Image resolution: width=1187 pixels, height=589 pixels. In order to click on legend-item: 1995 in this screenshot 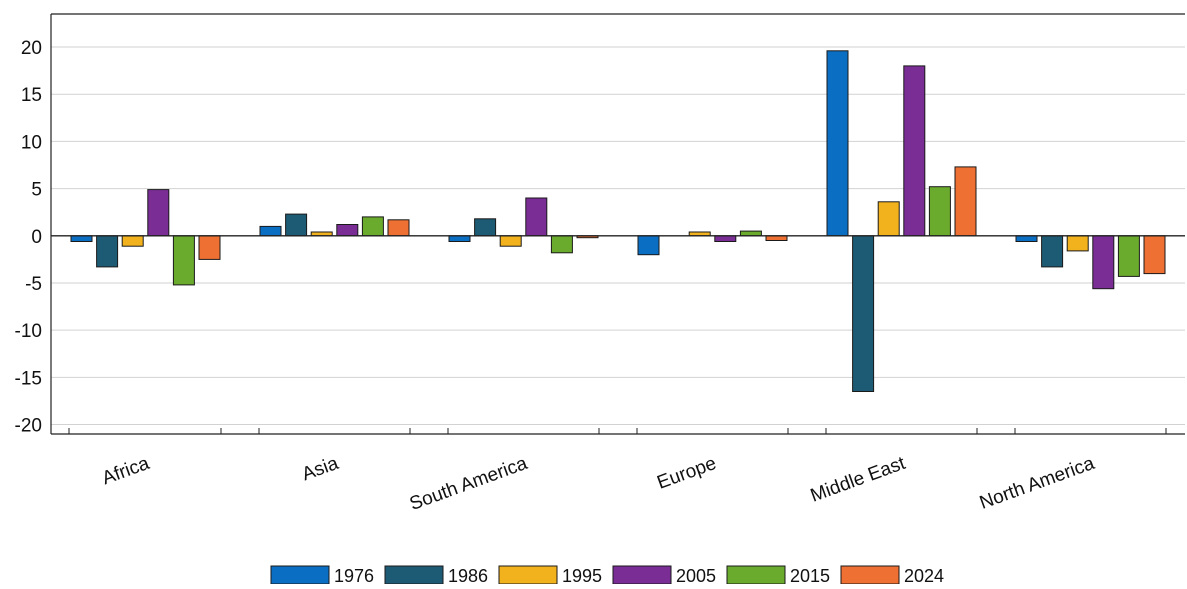, I will do `click(550, 575)`.